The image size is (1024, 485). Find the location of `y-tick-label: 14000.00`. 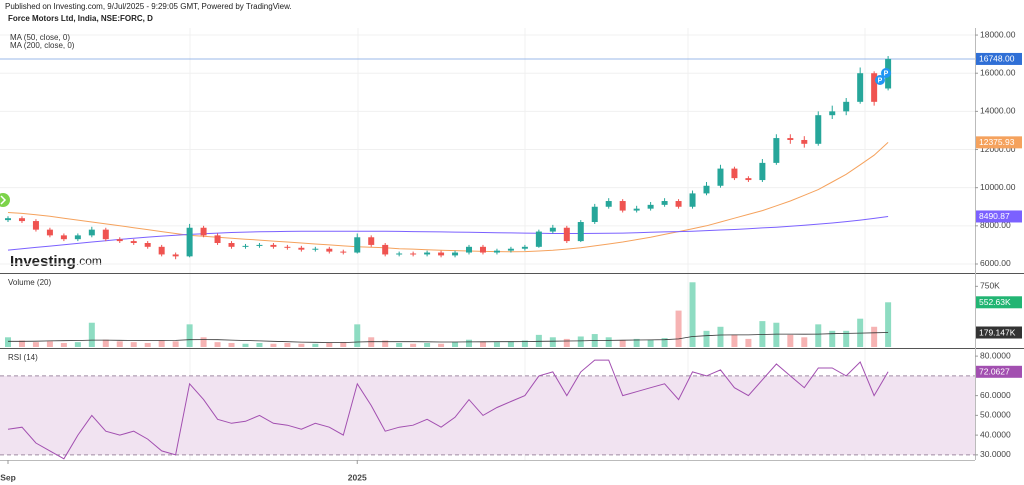

y-tick-label: 14000.00 is located at coordinates (998, 111).